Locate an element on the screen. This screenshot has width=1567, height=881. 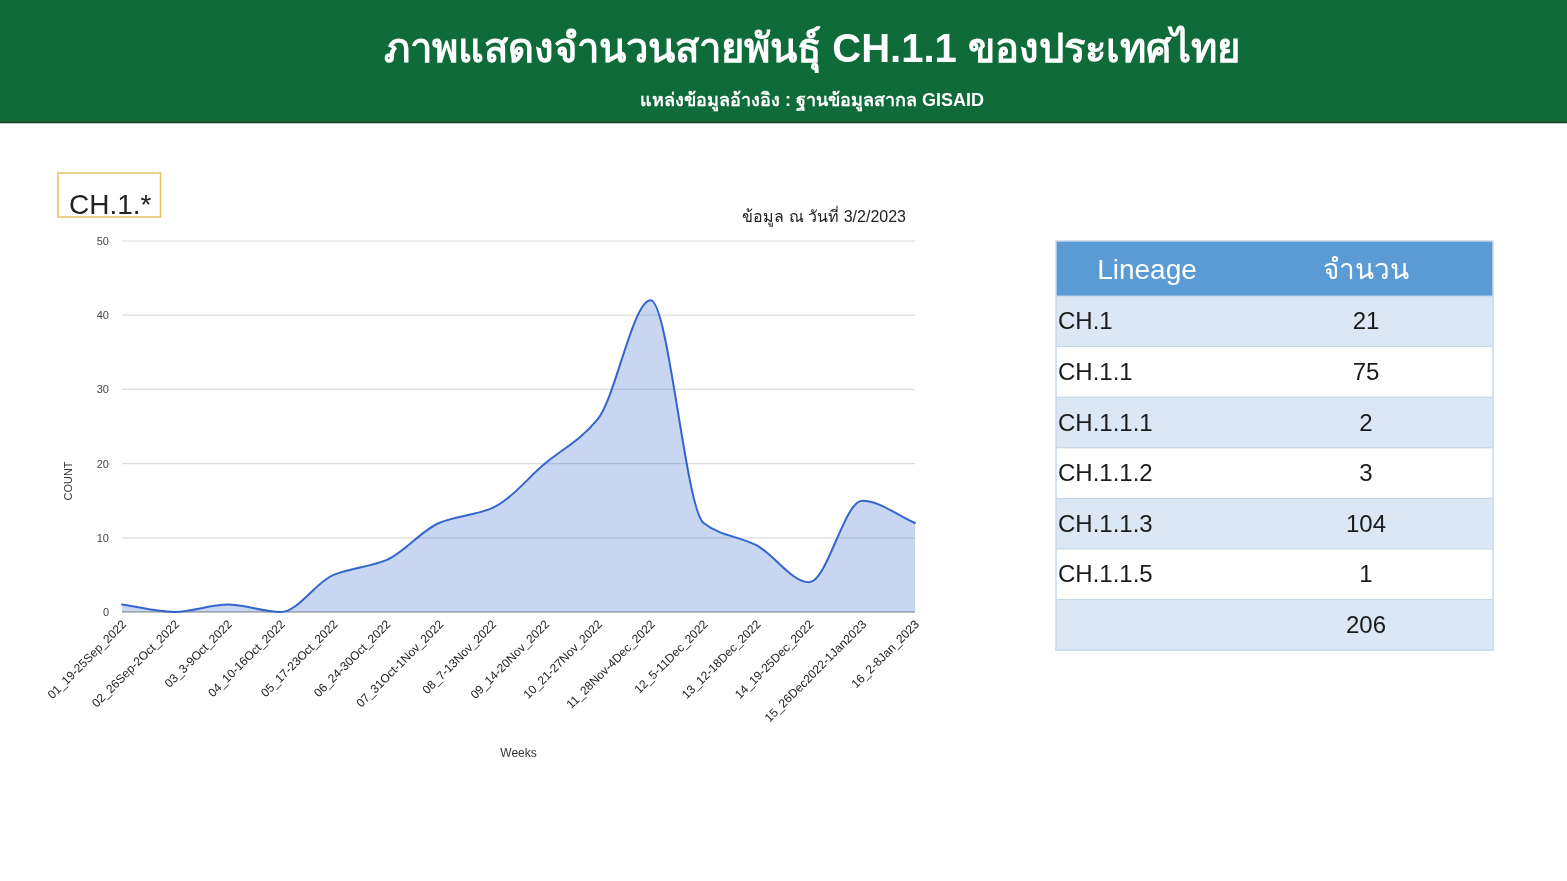
data-label: 21 is located at coordinates (1366, 321).